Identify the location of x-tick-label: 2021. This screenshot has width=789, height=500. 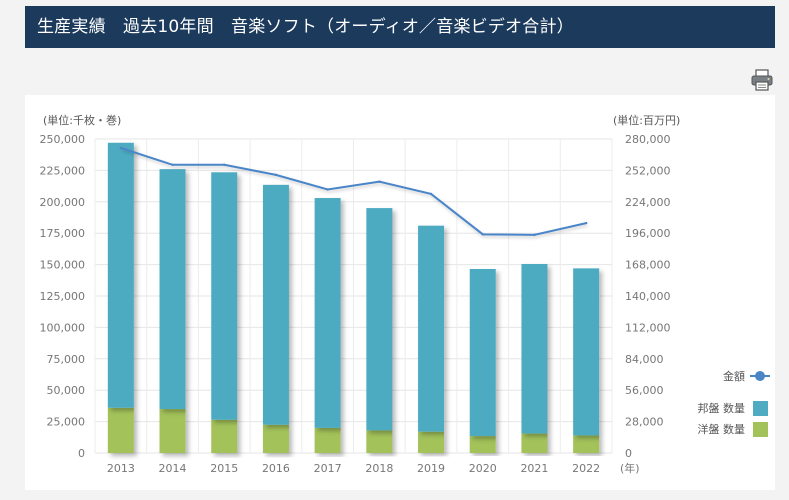
(534, 468).